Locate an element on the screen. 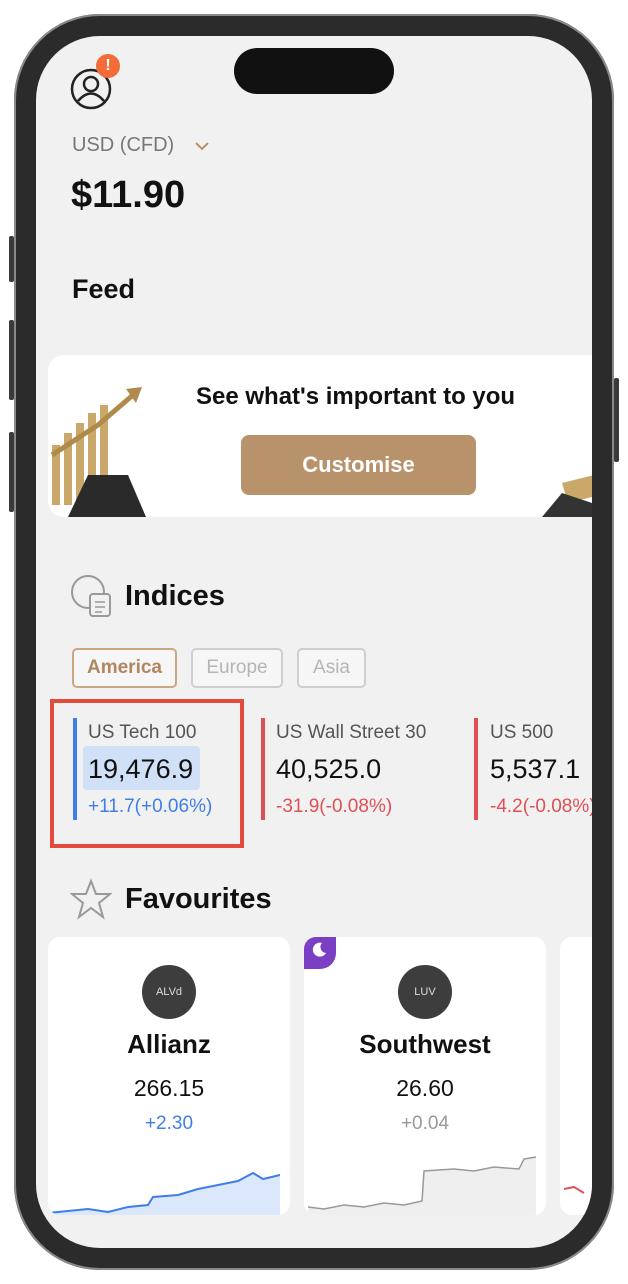 The height and width of the screenshot is (1284, 628). symbol-icon: LUV is located at coordinates (425, 992).